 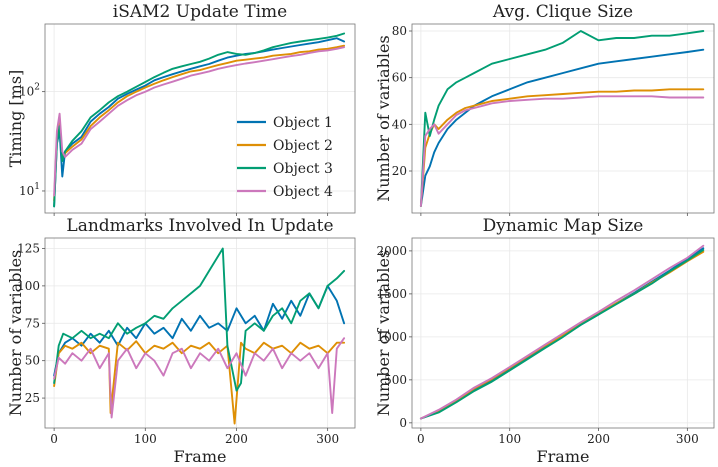 What do you see at coordinates (28, 286) in the screenshot?
I see `y-tick-label: 100` at bounding box center [28, 286].